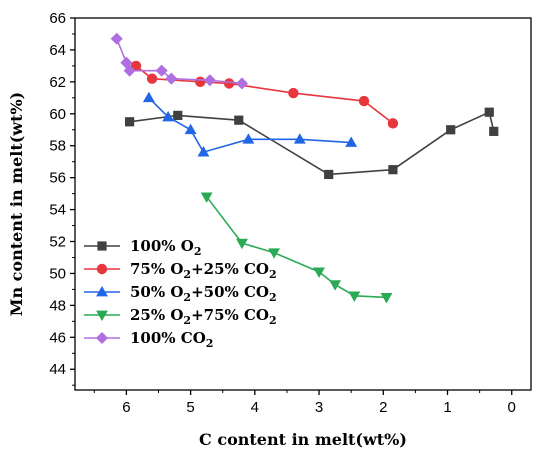 Image resolution: width=550 pixels, height=458 pixels. Describe the element at coordinates (156, 315) in the screenshot. I see `legend-label-main: 25% O` at that location.